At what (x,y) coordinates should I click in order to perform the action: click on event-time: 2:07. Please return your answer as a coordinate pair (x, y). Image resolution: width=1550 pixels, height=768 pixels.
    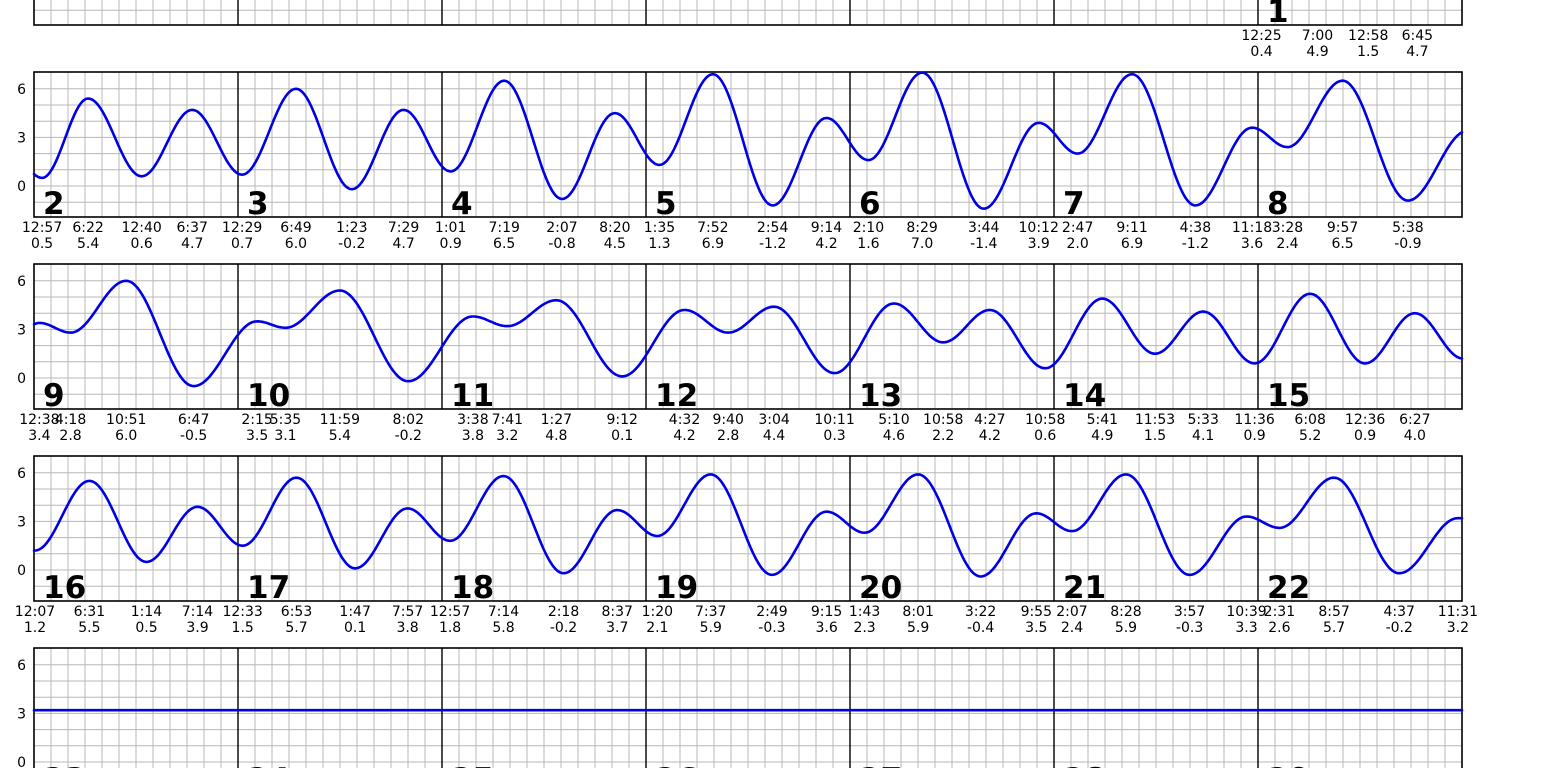
    Looking at the image, I should click on (561, 228).